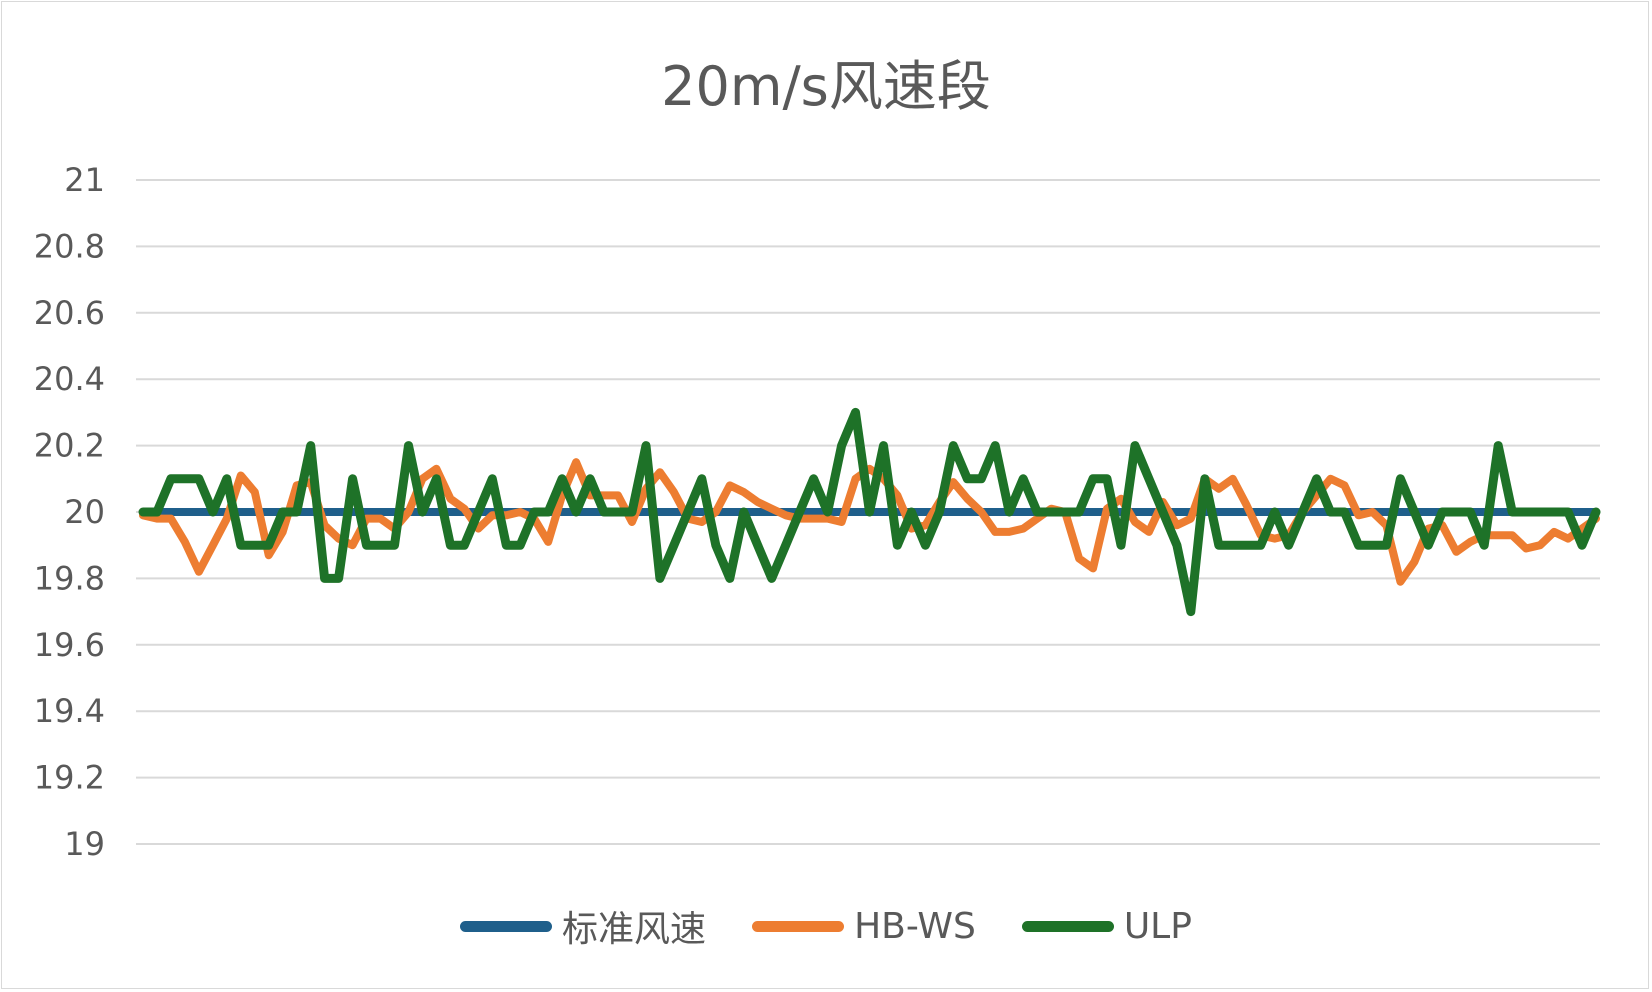 Image resolution: width=1652 pixels, height=992 pixels. I want to click on y-tick-label: 20.2, so click(69, 446).